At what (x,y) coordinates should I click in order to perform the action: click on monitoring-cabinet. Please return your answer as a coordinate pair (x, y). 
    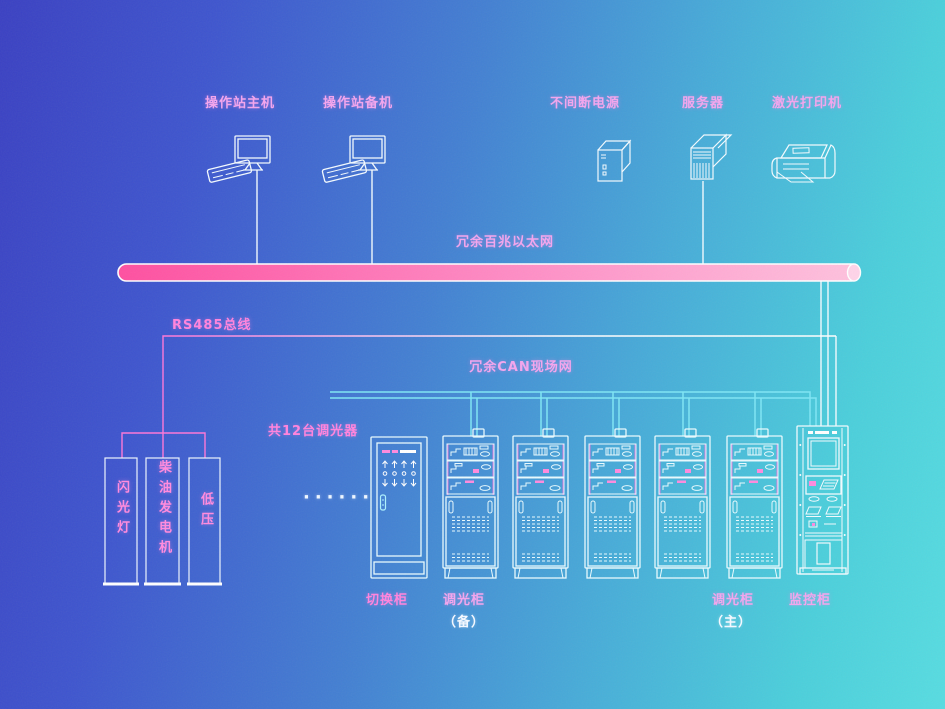
    Looking at the image, I should click on (822, 500).